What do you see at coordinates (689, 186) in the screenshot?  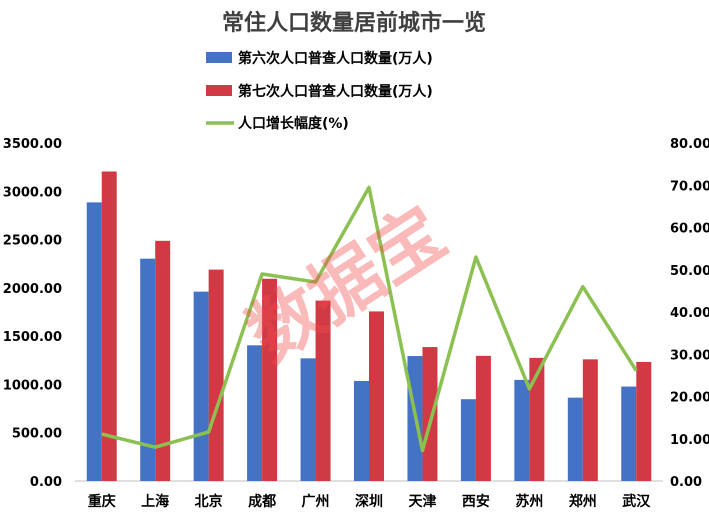 I see `right-tick-label: 70.00` at bounding box center [689, 186].